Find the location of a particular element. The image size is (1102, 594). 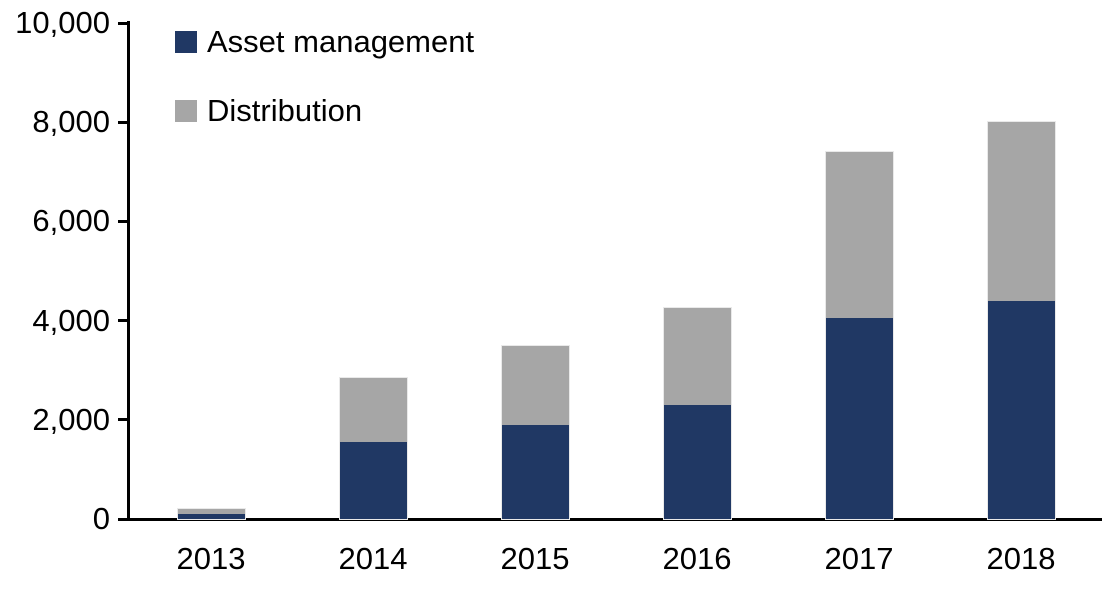

y-axis-label-10000: 10,000 is located at coordinates (62, 22).